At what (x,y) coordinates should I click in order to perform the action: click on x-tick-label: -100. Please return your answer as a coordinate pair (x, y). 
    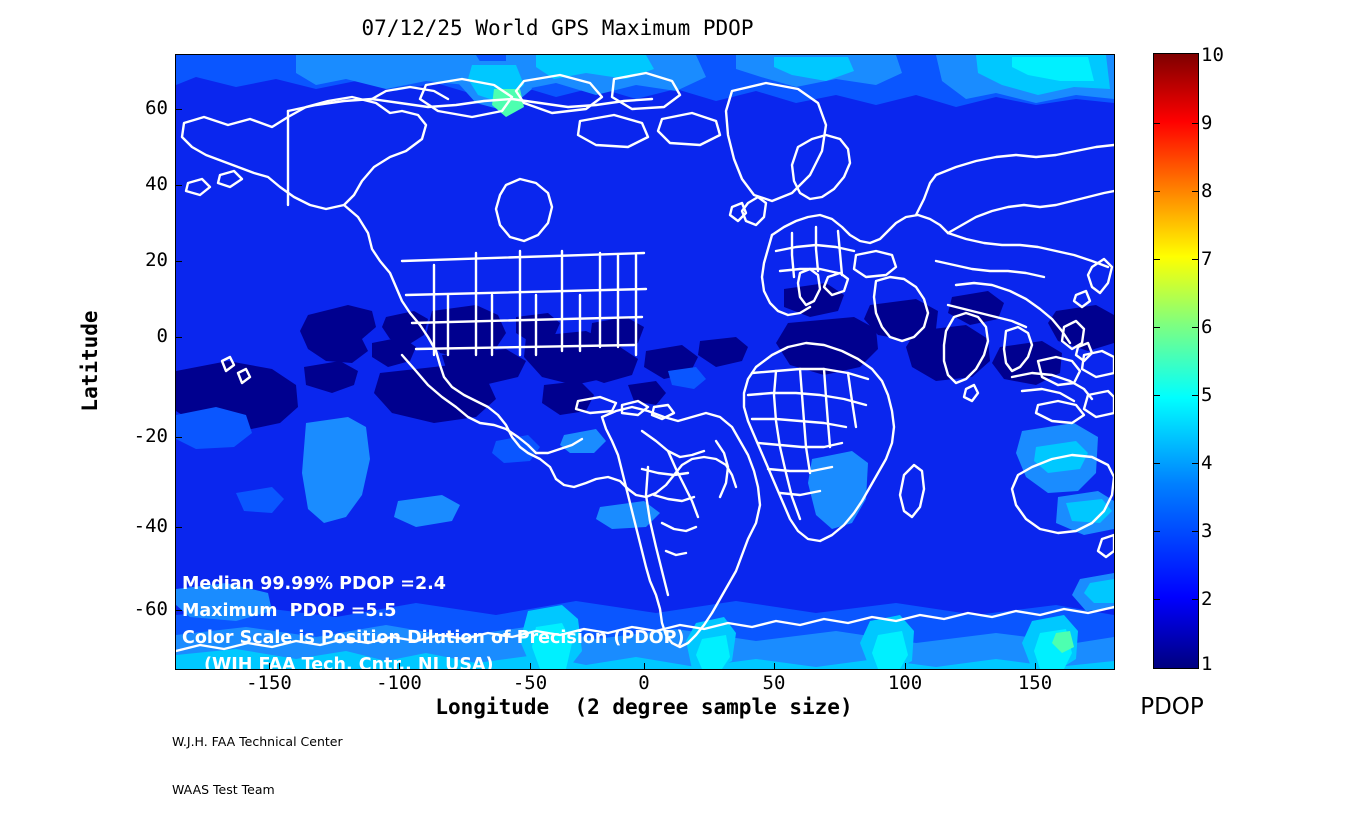
    Looking at the image, I should click on (399, 683).